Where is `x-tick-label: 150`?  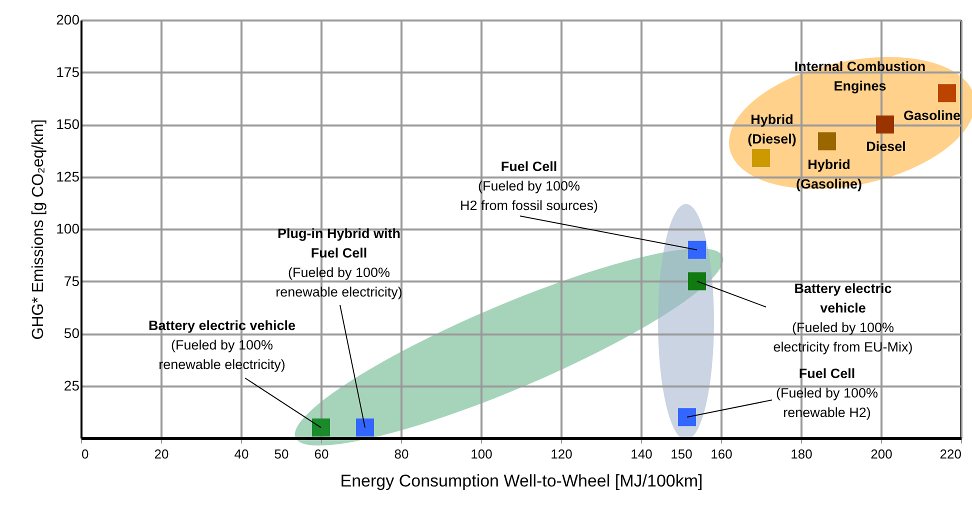
x-tick-label: 150 is located at coordinates (681, 454).